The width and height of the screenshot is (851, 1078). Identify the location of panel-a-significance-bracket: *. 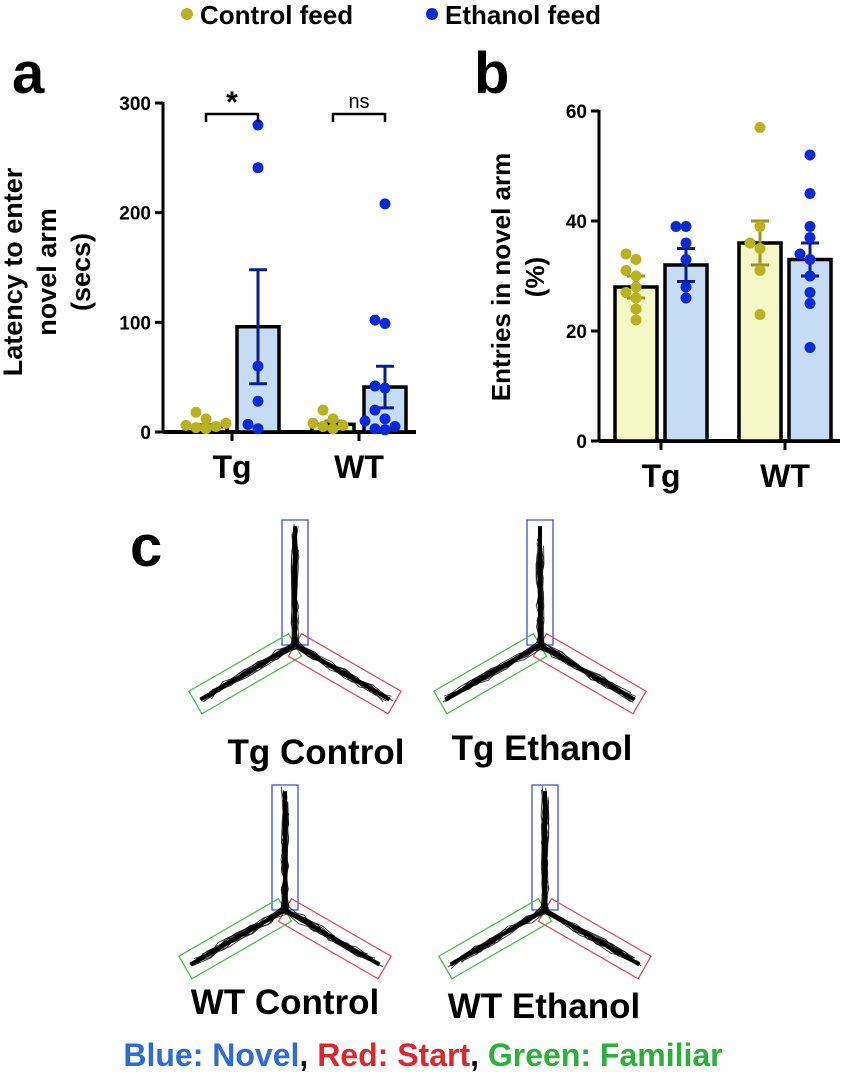
(232, 104).